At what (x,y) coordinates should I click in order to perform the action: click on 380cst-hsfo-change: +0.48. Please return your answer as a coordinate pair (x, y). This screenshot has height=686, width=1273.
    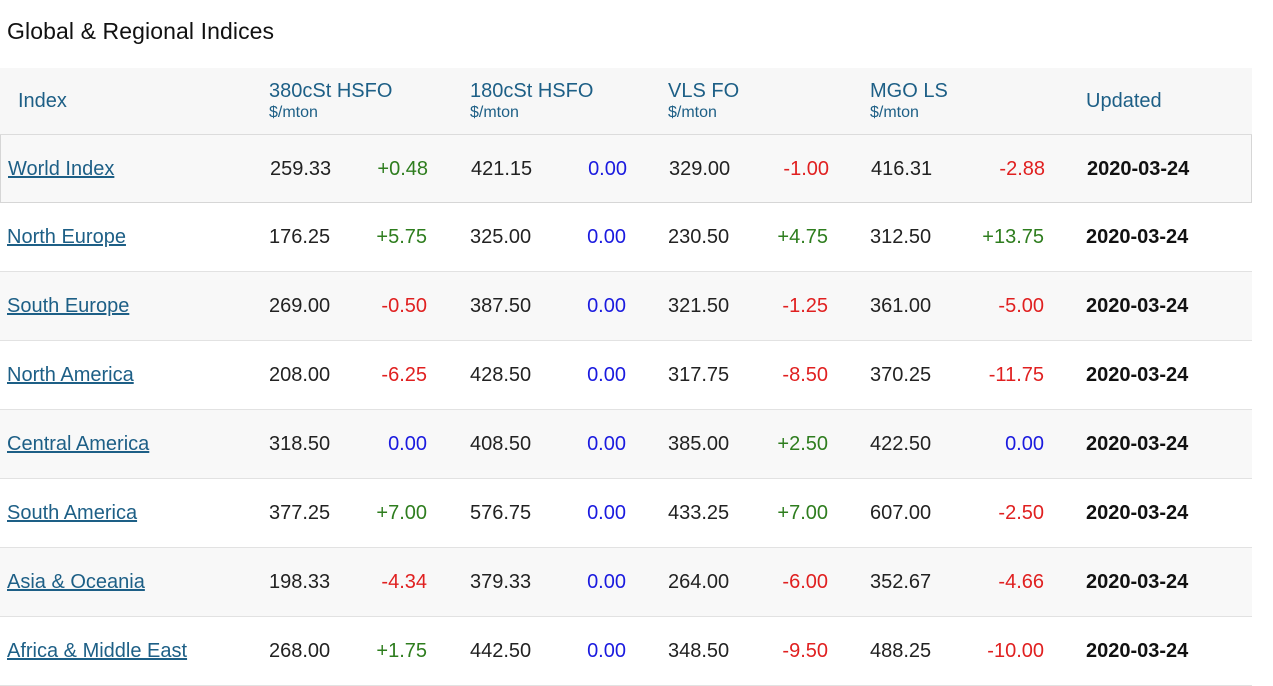
    Looking at the image, I should click on (402, 169).